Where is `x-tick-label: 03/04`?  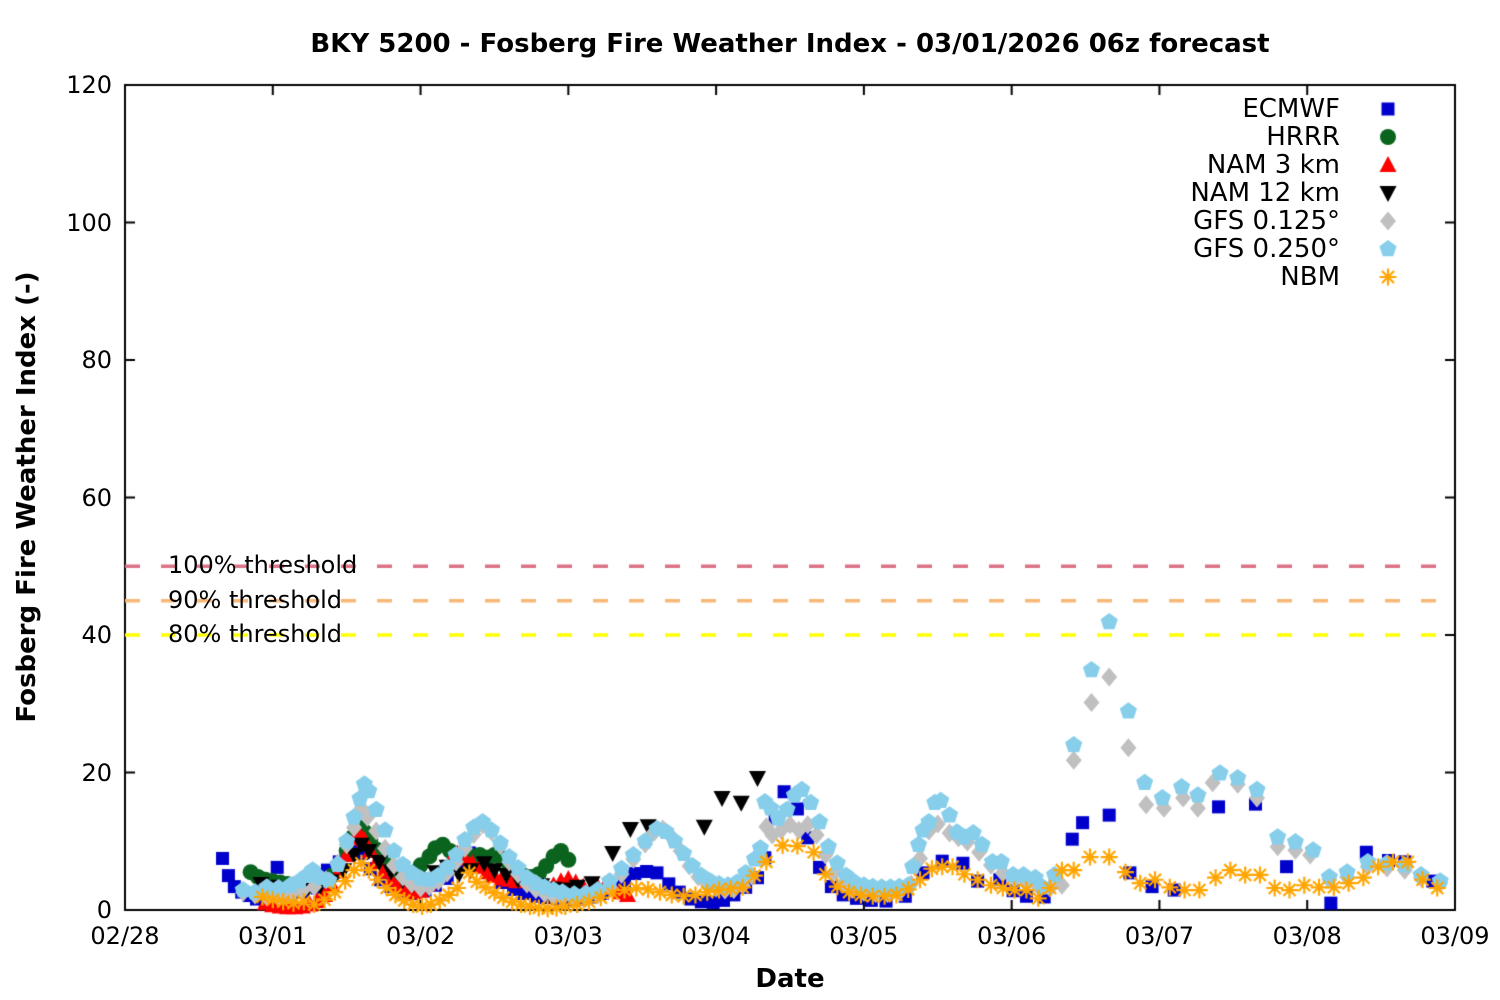
x-tick-label: 03/04 is located at coordinates (716, 936).